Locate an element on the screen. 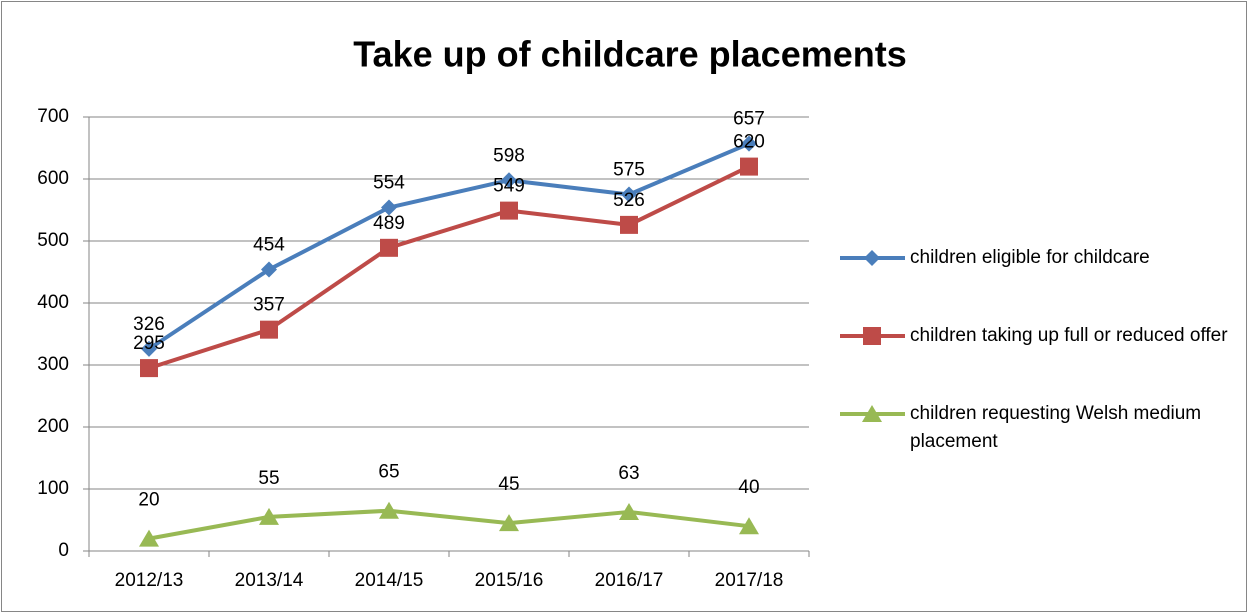 Image resolution: width=1248 pixels, height=613 pixels. data-label: 63 is located at coordinates (628, 473).